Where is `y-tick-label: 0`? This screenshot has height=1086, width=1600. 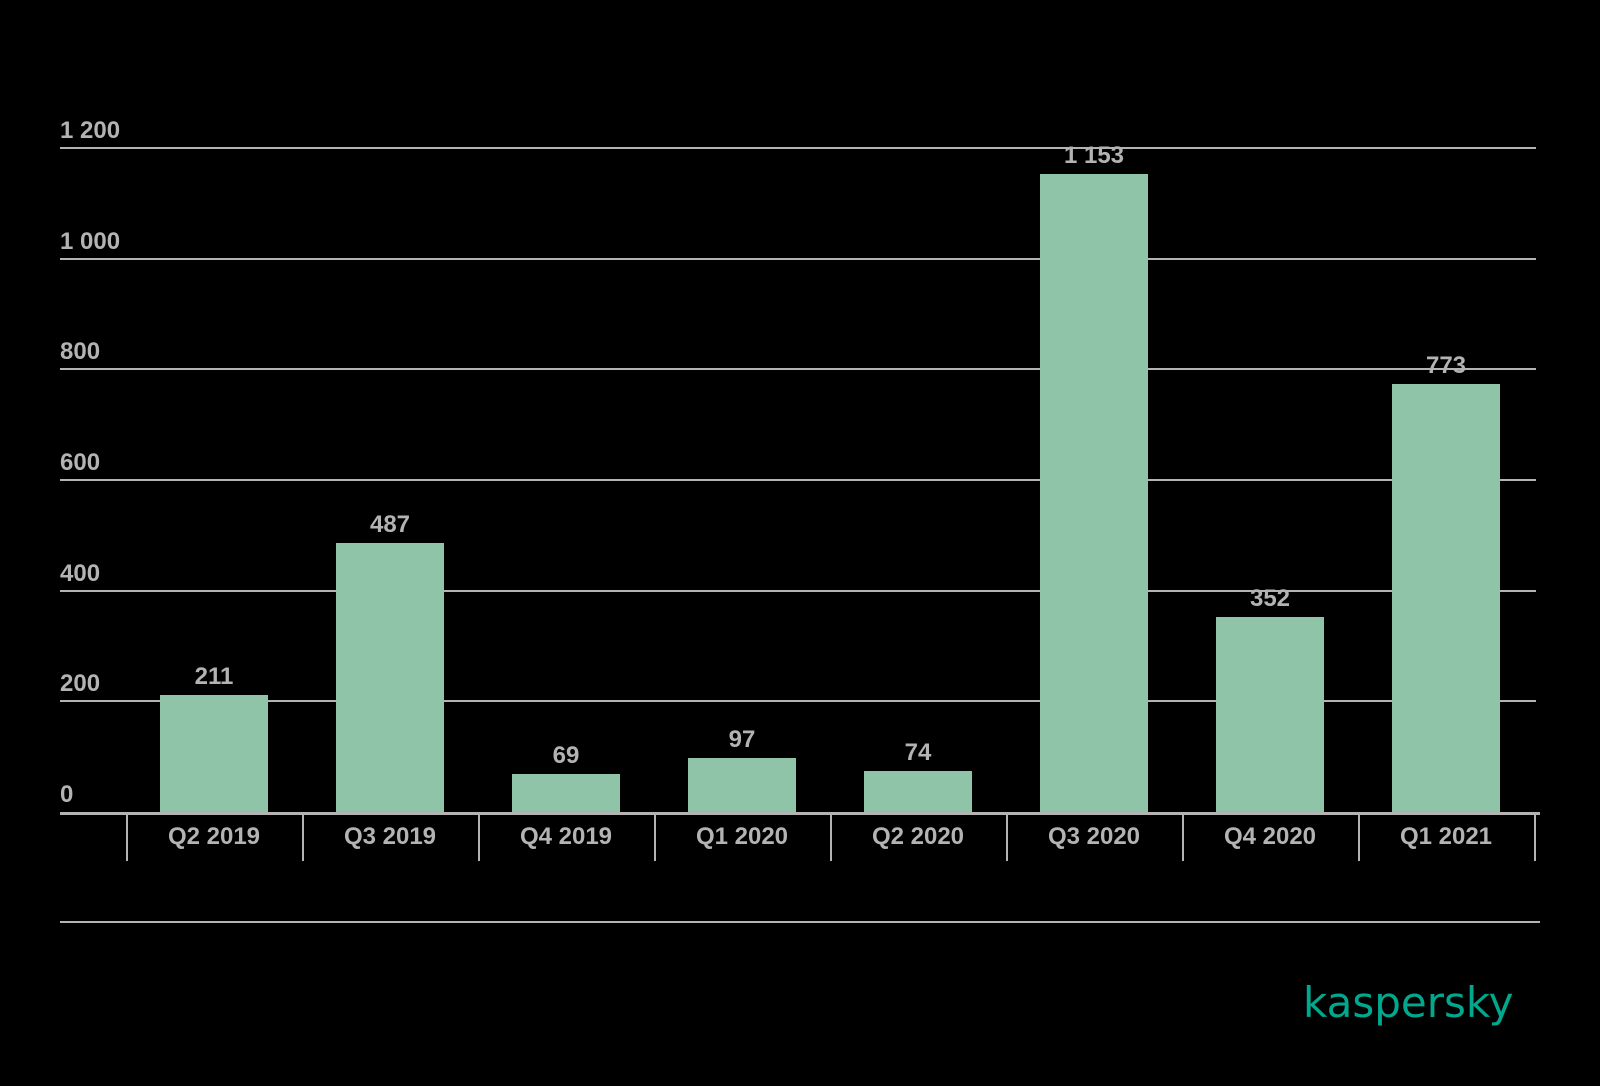 y-tick-label: 0 is located at coordinates (67, 794).